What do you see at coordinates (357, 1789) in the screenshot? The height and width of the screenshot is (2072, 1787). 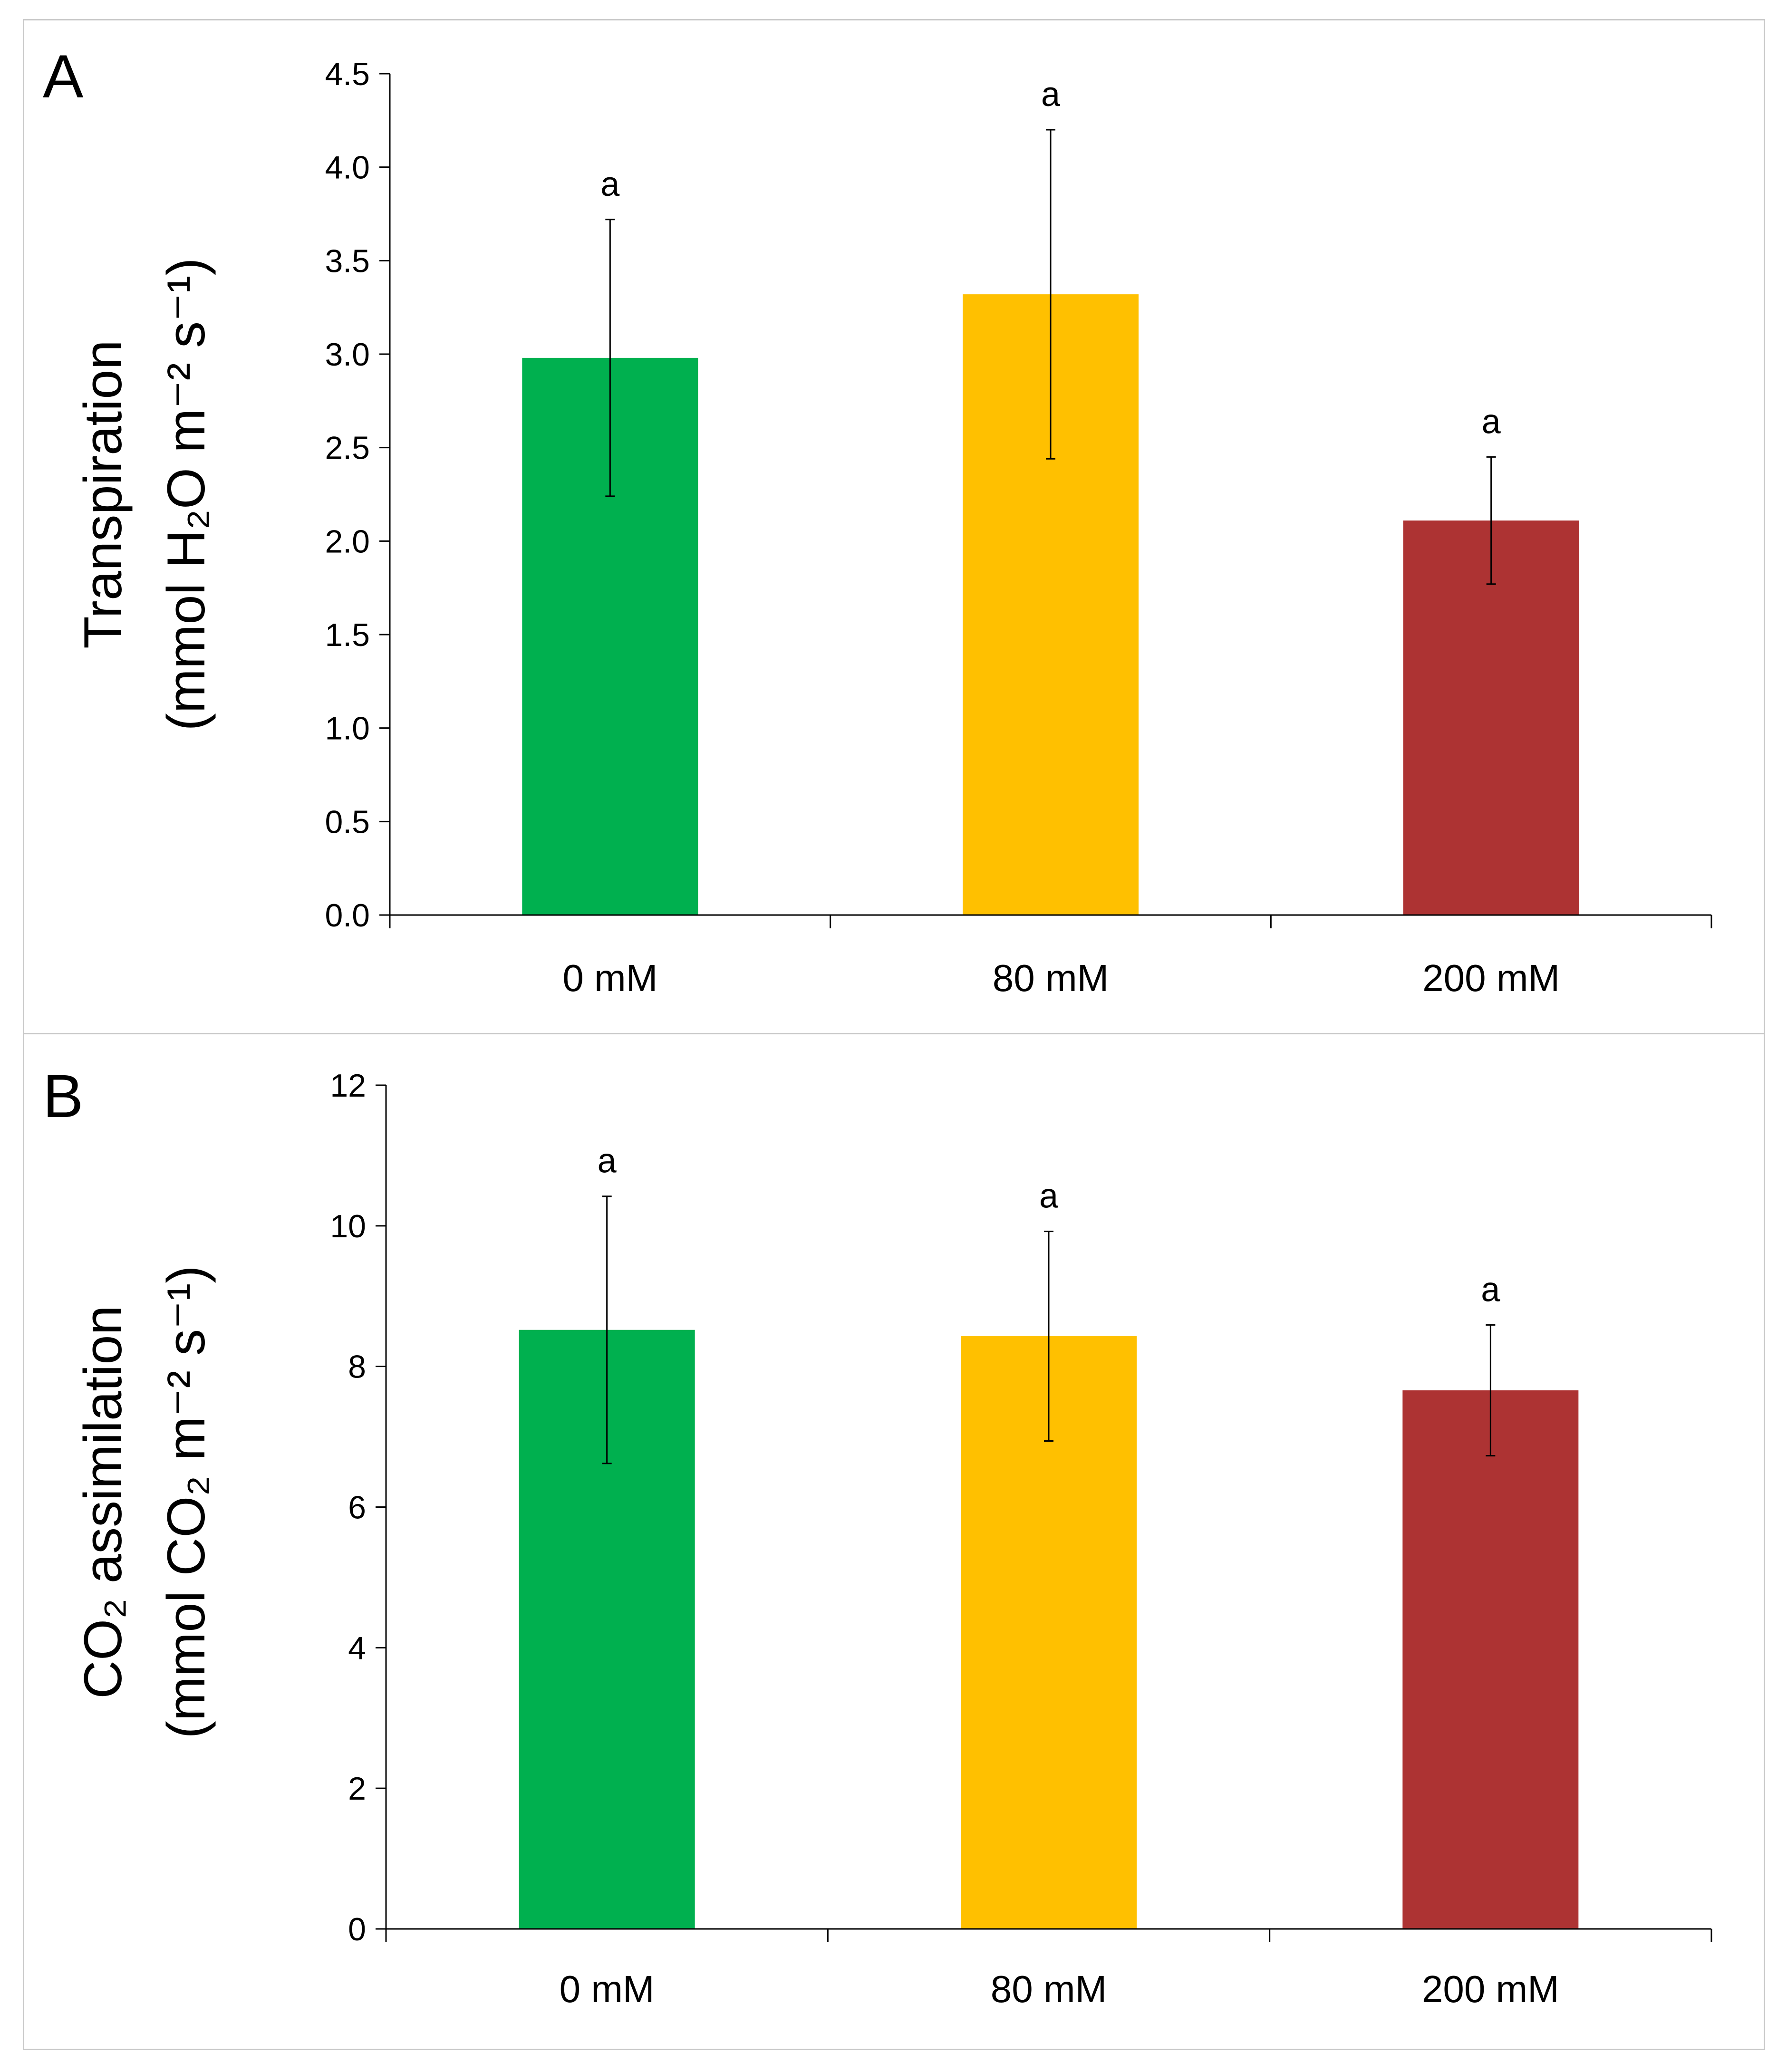 I see `y-tick-label: 2` at bounding box center [357, 1789].